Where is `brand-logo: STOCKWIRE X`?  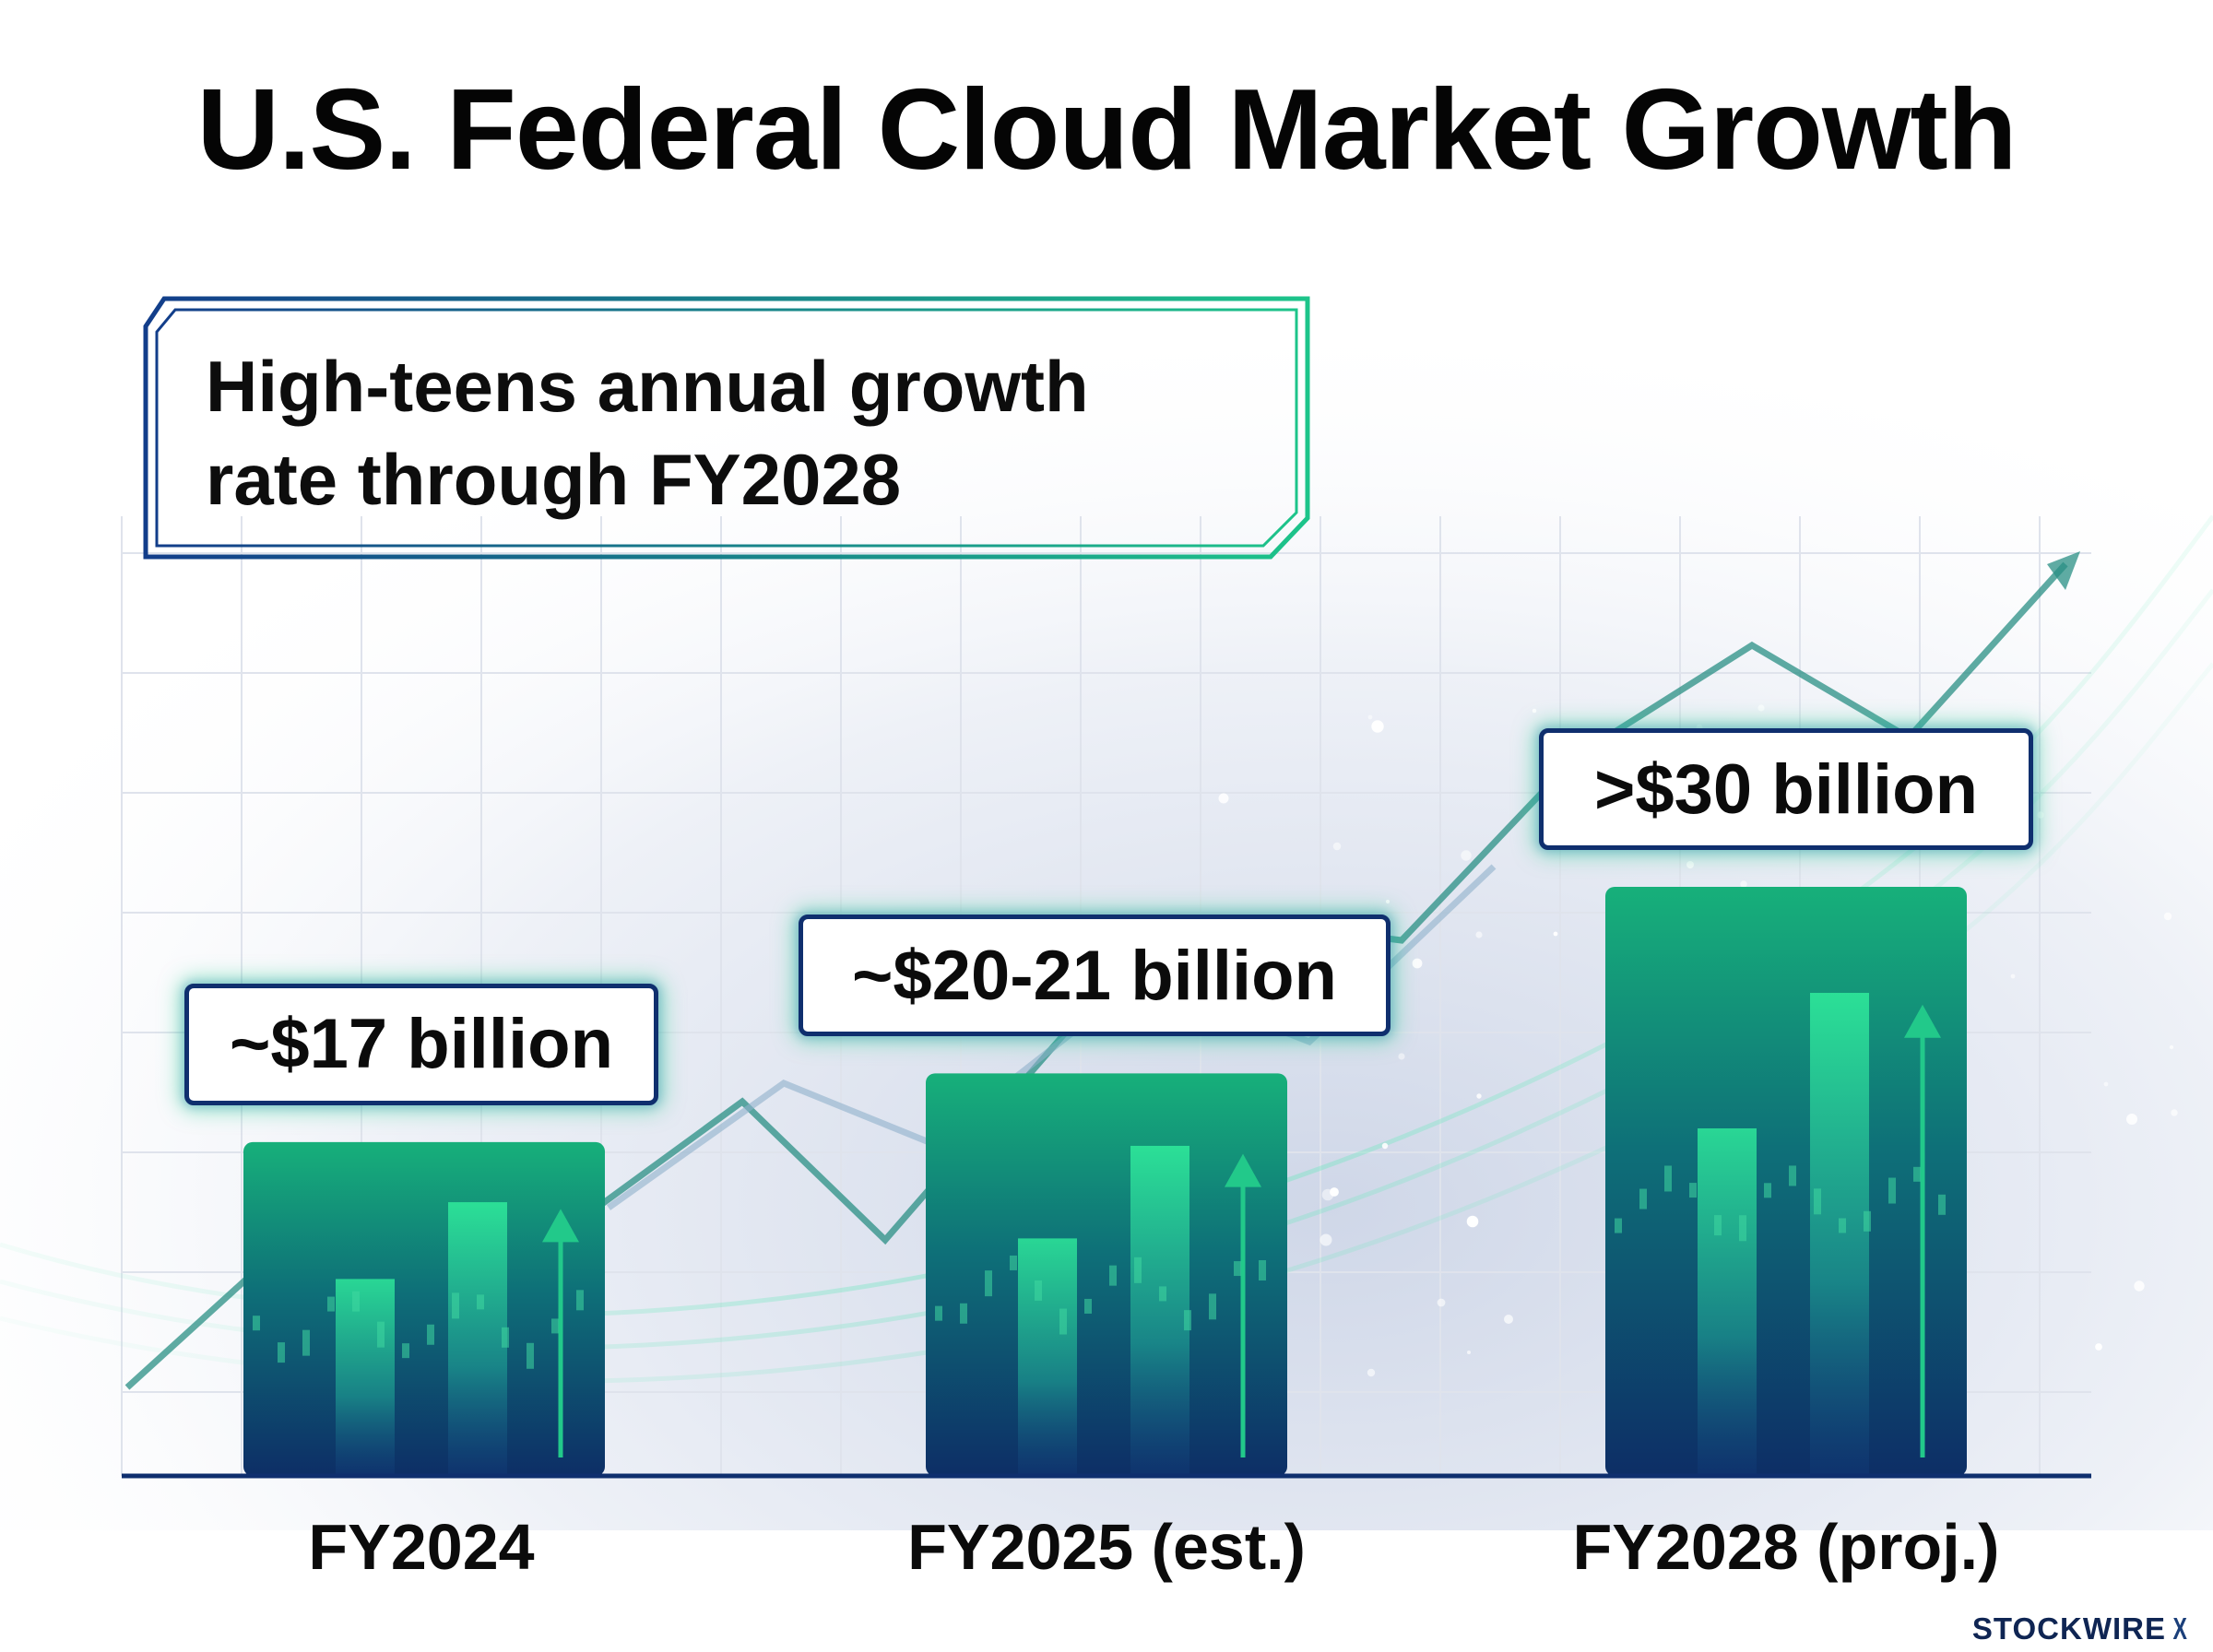 brand-logo: STOCKWIRE X is located at coordinates (2081, 1628).